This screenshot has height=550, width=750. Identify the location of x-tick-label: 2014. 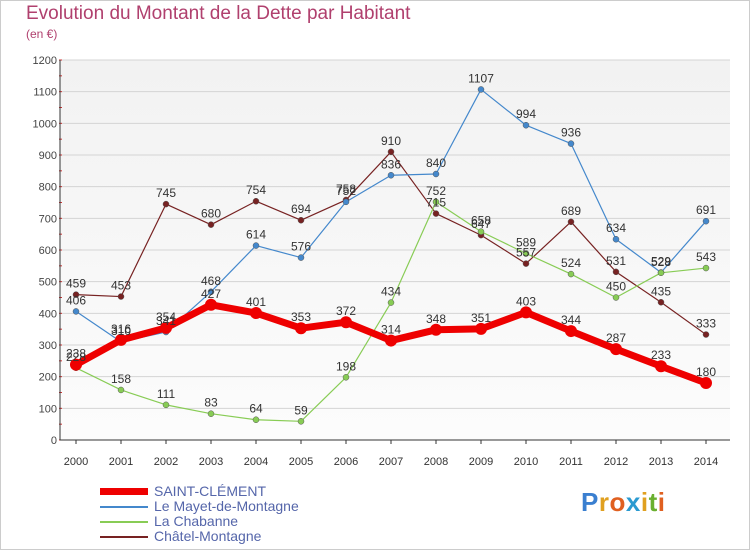
(706, 462).